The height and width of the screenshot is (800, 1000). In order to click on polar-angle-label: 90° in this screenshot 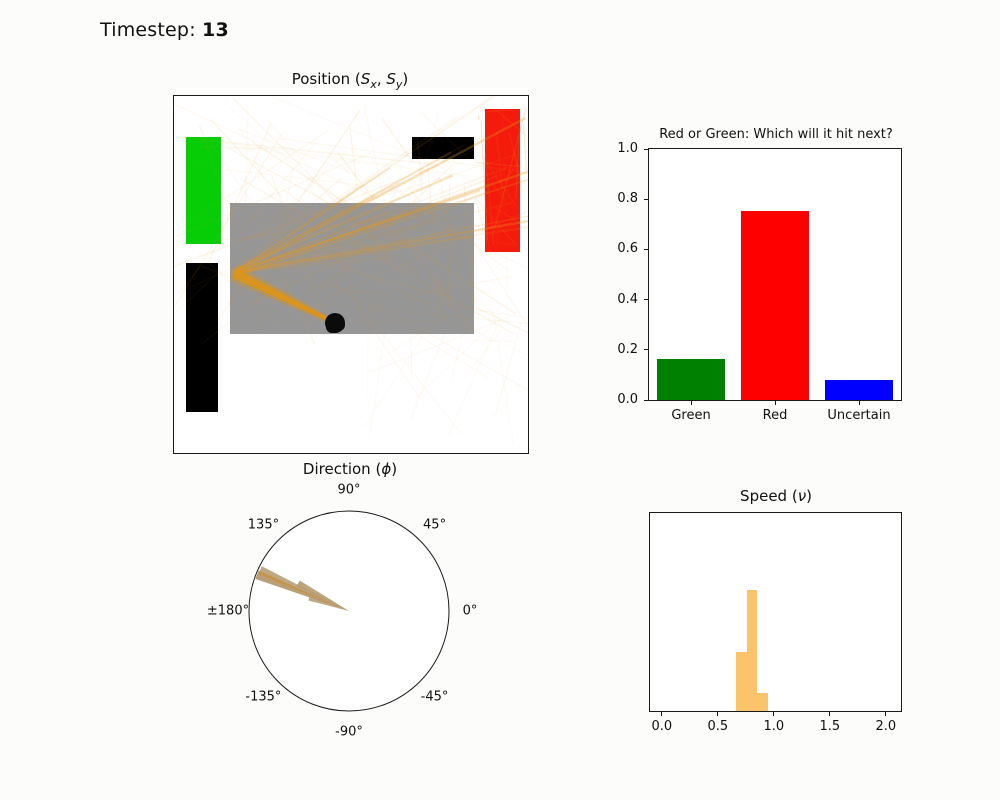, I will do `click(349, 490)`.